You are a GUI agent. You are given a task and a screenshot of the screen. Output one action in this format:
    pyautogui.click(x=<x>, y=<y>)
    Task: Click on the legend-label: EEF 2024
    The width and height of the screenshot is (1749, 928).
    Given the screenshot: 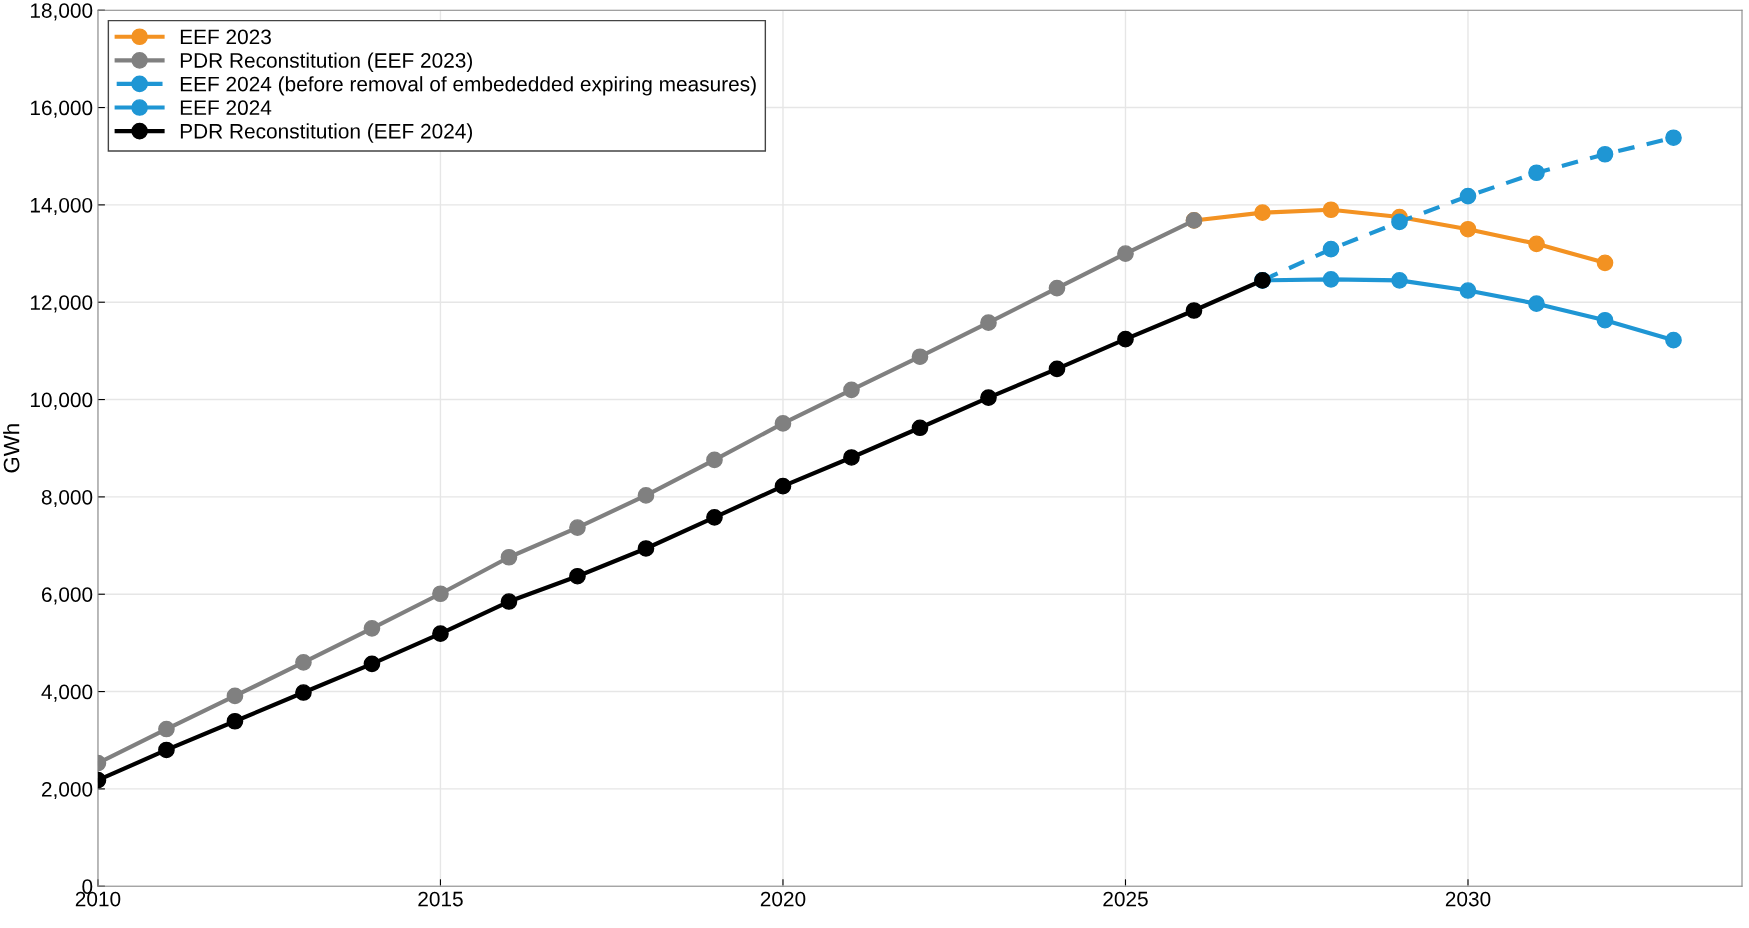 What is the action you would take?
    pyautogui.click(x=226, y=108)
    